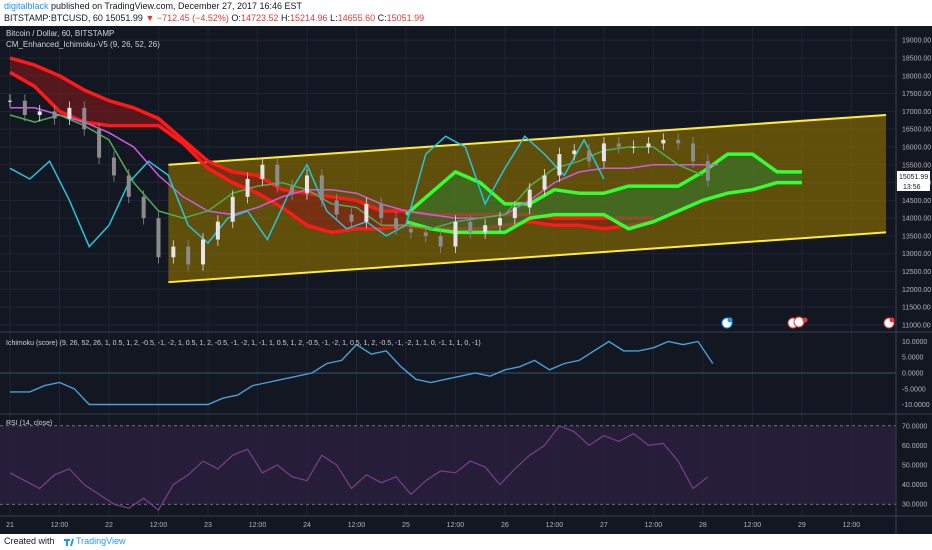 Image resolution: width=932 pixels, height=550 pixels. What do you see at coordinates (916, 41) in the screenshot?
I see `price-tick-label: 19000.00` at bounding box center [916, 41].